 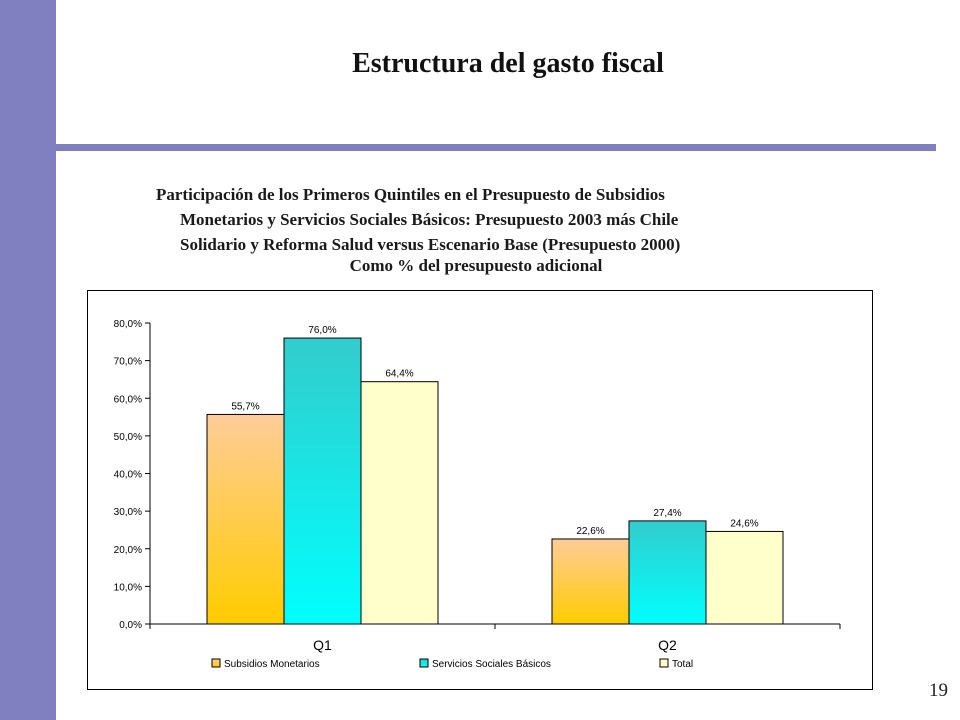 I want to click on category-label: Q1, so click(x=322, y=645).